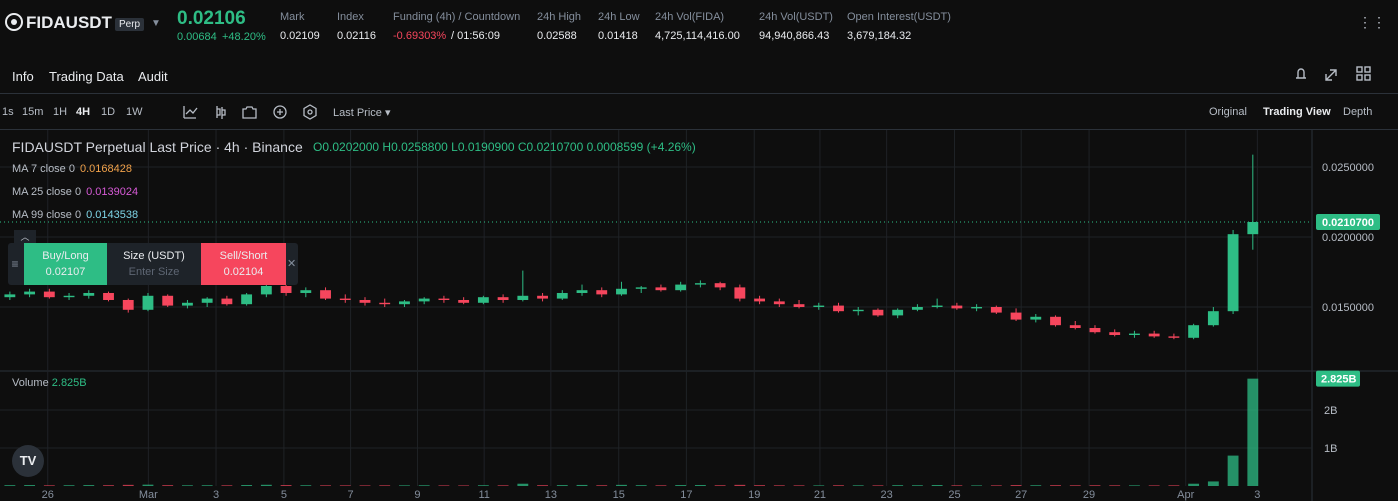 The width and height of the screenshot is (1398, 501). What do you see at coordinates (697, 36) in the screenshot?
I see `stat-value: 4,725,114,416.00` at bounding box center [697, 36].